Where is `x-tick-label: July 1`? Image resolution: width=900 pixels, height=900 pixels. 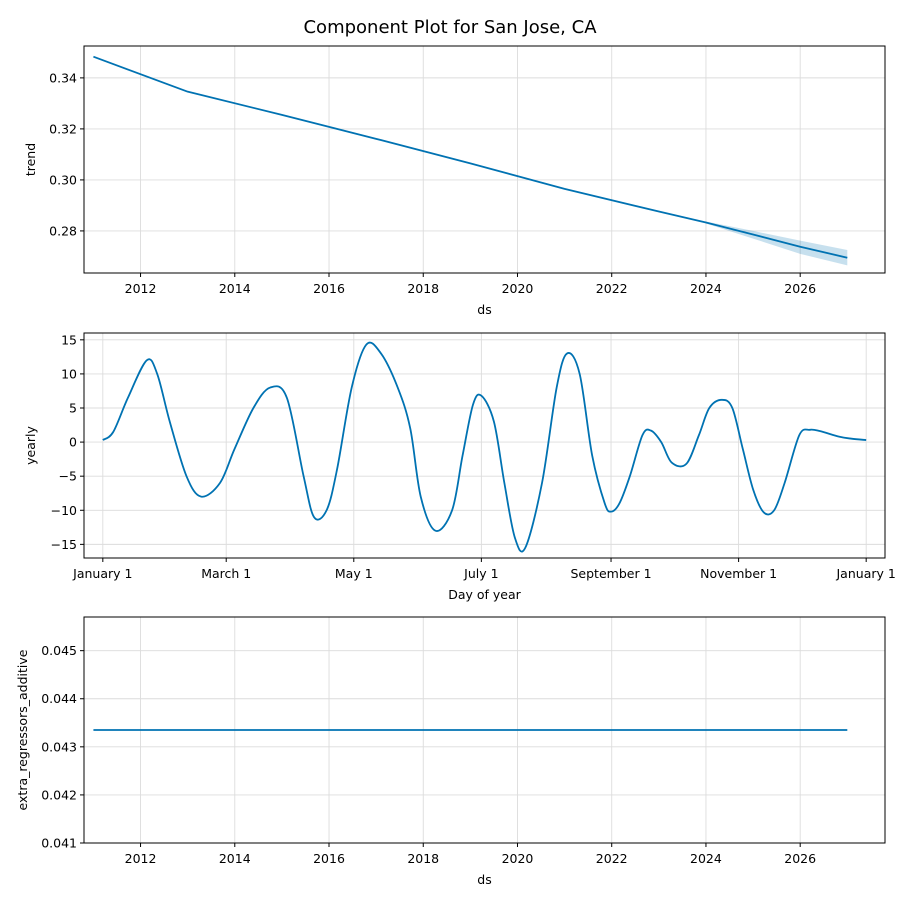 x-tick-label: July 1 is located at coordinates (480, 573).